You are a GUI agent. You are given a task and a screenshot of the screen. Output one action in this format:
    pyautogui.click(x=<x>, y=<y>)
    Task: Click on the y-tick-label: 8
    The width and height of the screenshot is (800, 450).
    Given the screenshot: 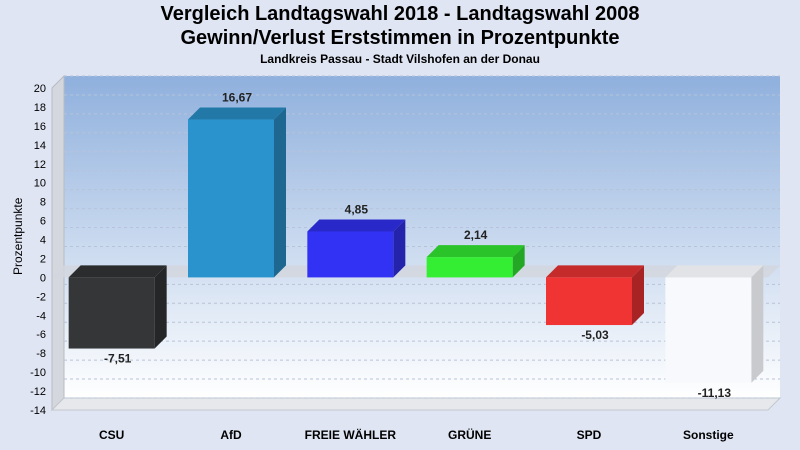 What is the action you would take?
    pyautogui.click(x=43, y=203)
    